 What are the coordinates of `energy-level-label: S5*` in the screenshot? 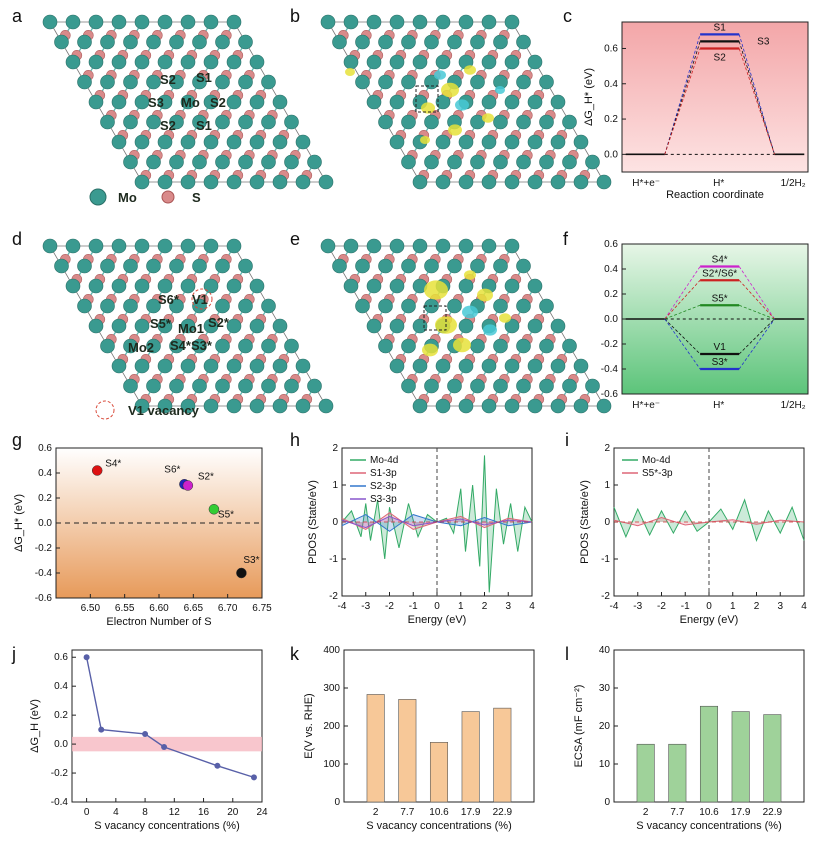 It's located at (720, 298).